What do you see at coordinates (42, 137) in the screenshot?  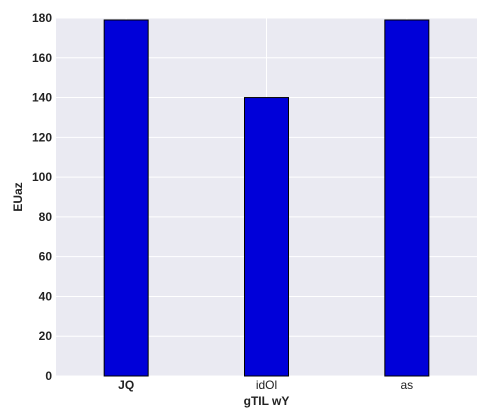 I see `y-tick-label: 120` at bounding box center [42, 137].